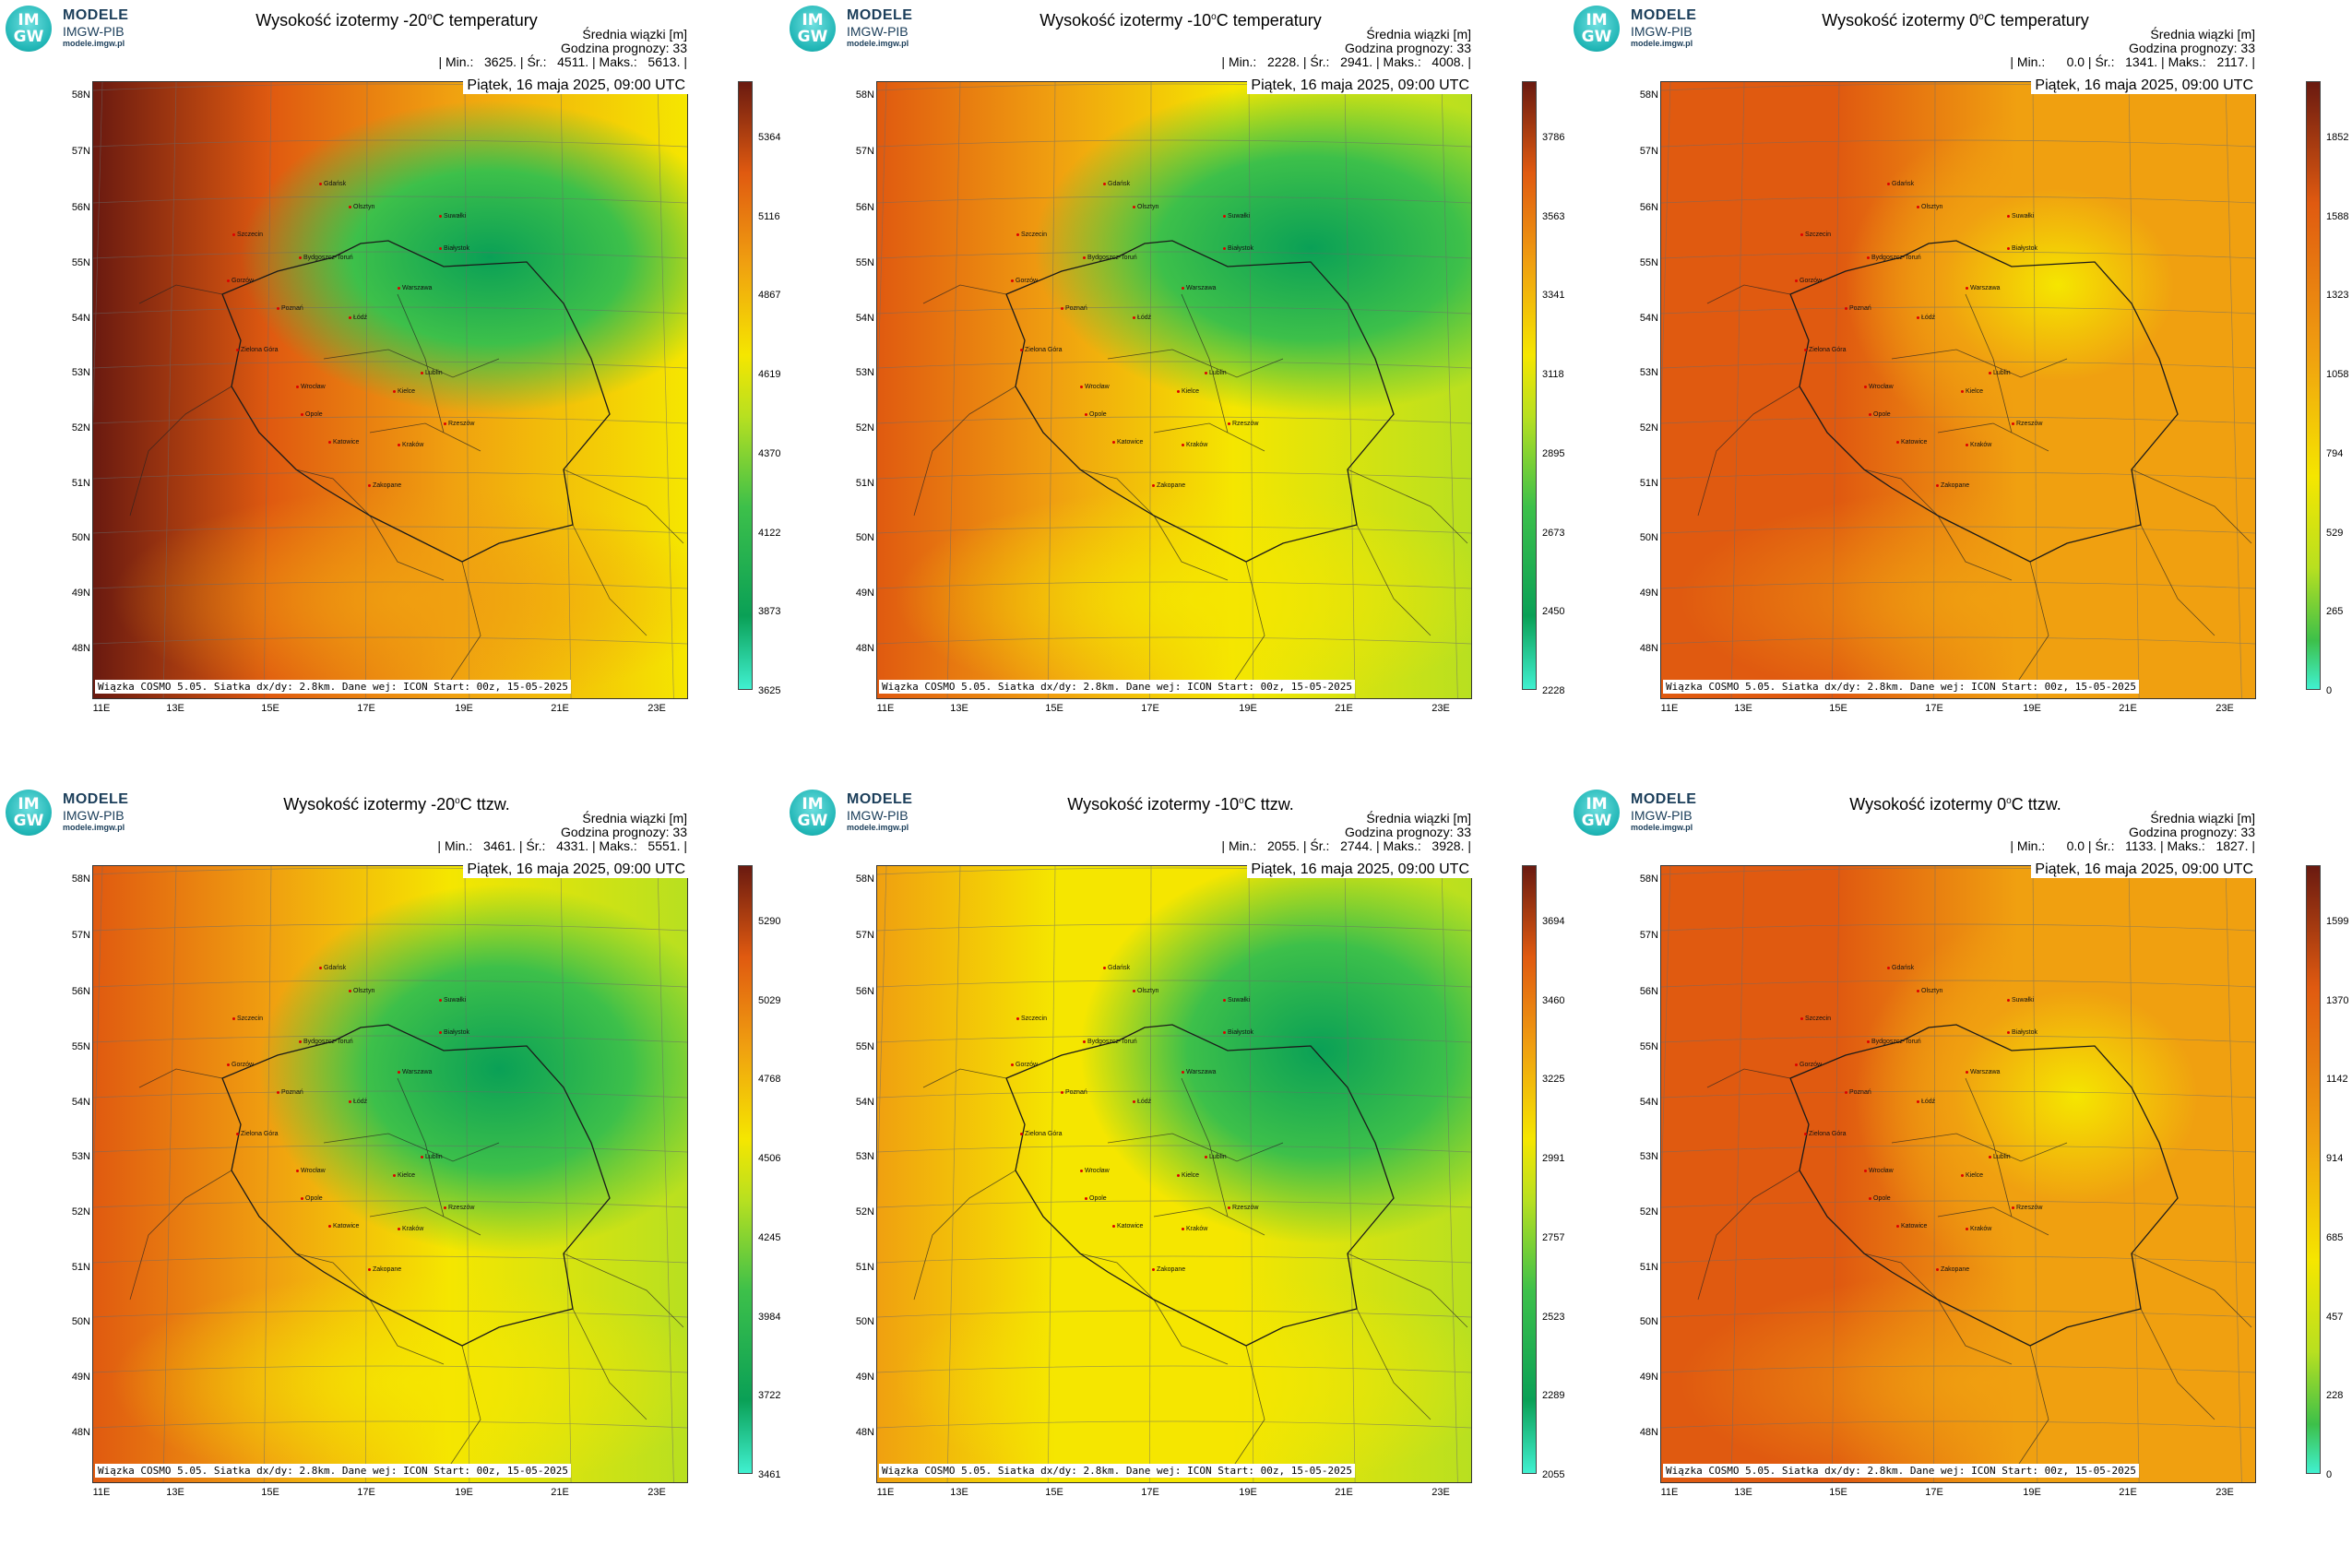 Image resolution: width=2352 pixels, height=1568 pixels. I want to click on city-name: Gdańsk, so click(1119, 184).